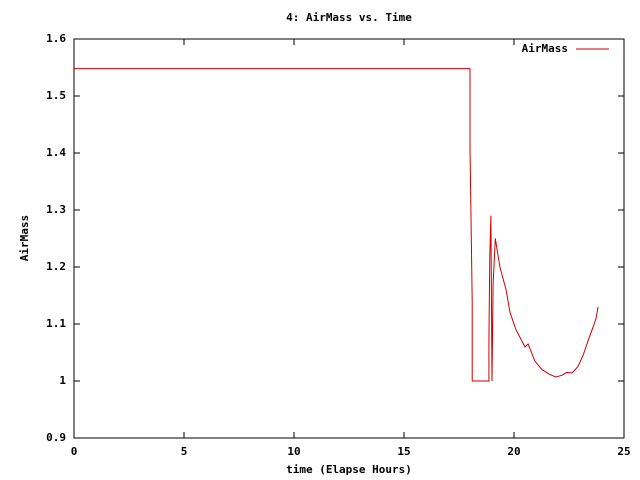 The image size is (640, 480). Describe the element at coordinates (56, 38) in the screenshot. I see `y-tick-label: 1.6` at that location.